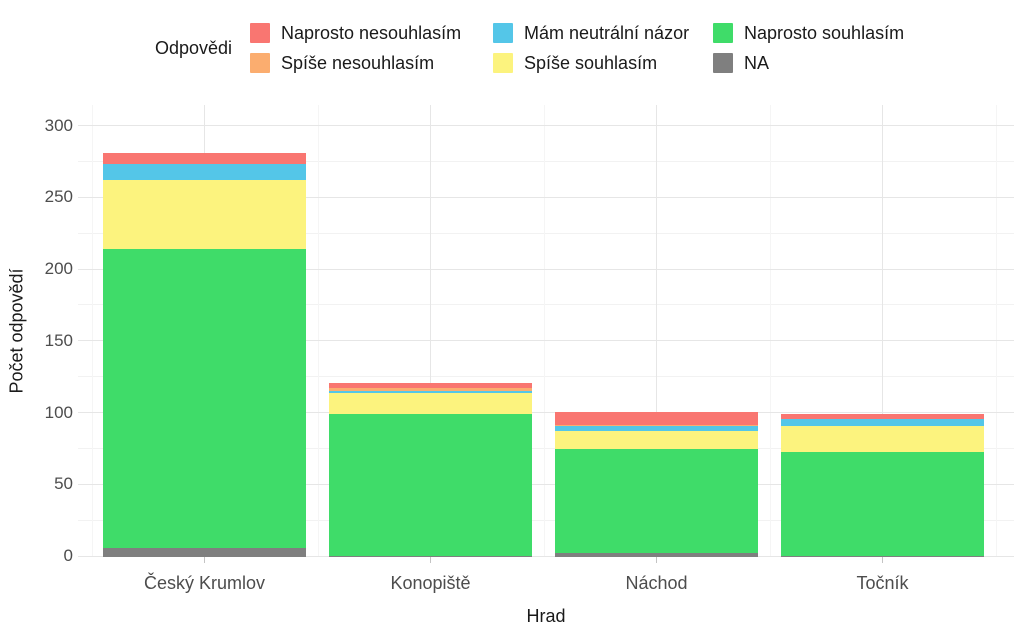 The image size is (1024, 641). I want to click on y-tick-label: 300, so click(58, 125).